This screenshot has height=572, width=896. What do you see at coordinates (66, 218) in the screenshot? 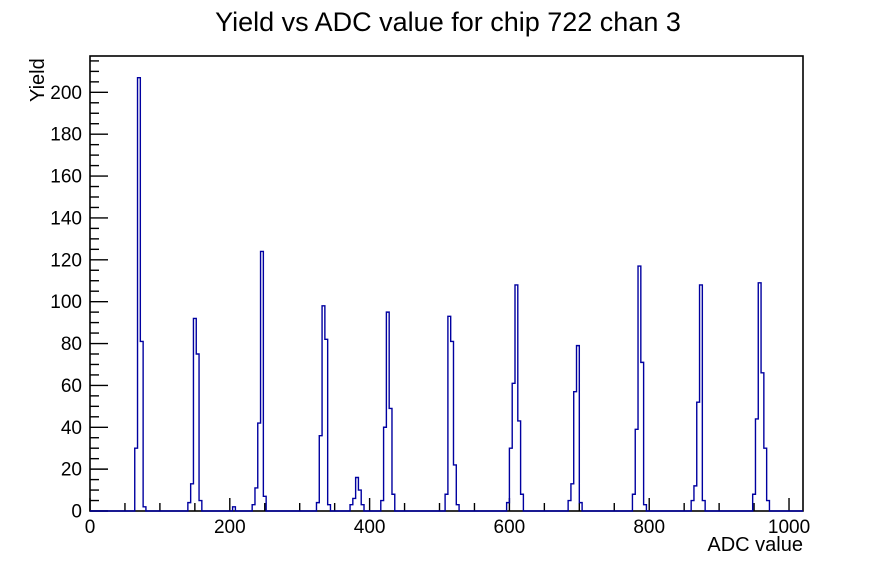
I see `svg-text: 140` at bounding box center [66, 218].